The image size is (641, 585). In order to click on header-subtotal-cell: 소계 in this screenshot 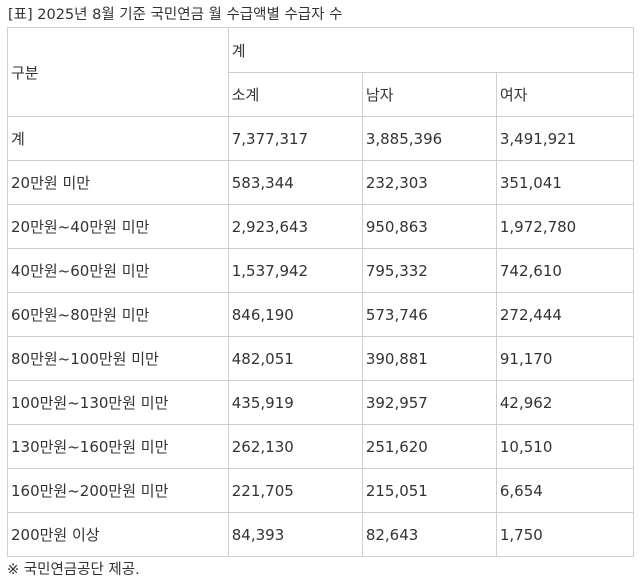, I will do `click(295, 94)`.